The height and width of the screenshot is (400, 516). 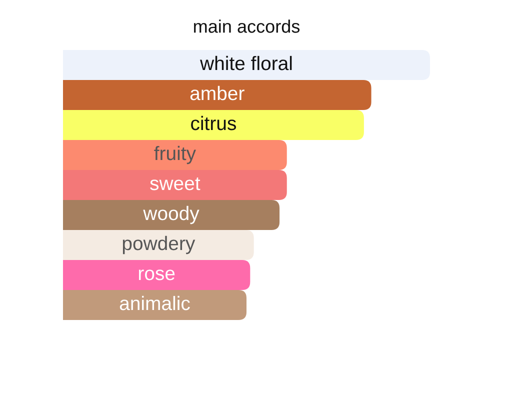 I want to click on y-tick-label: white floral, so click(x=246, y=63).